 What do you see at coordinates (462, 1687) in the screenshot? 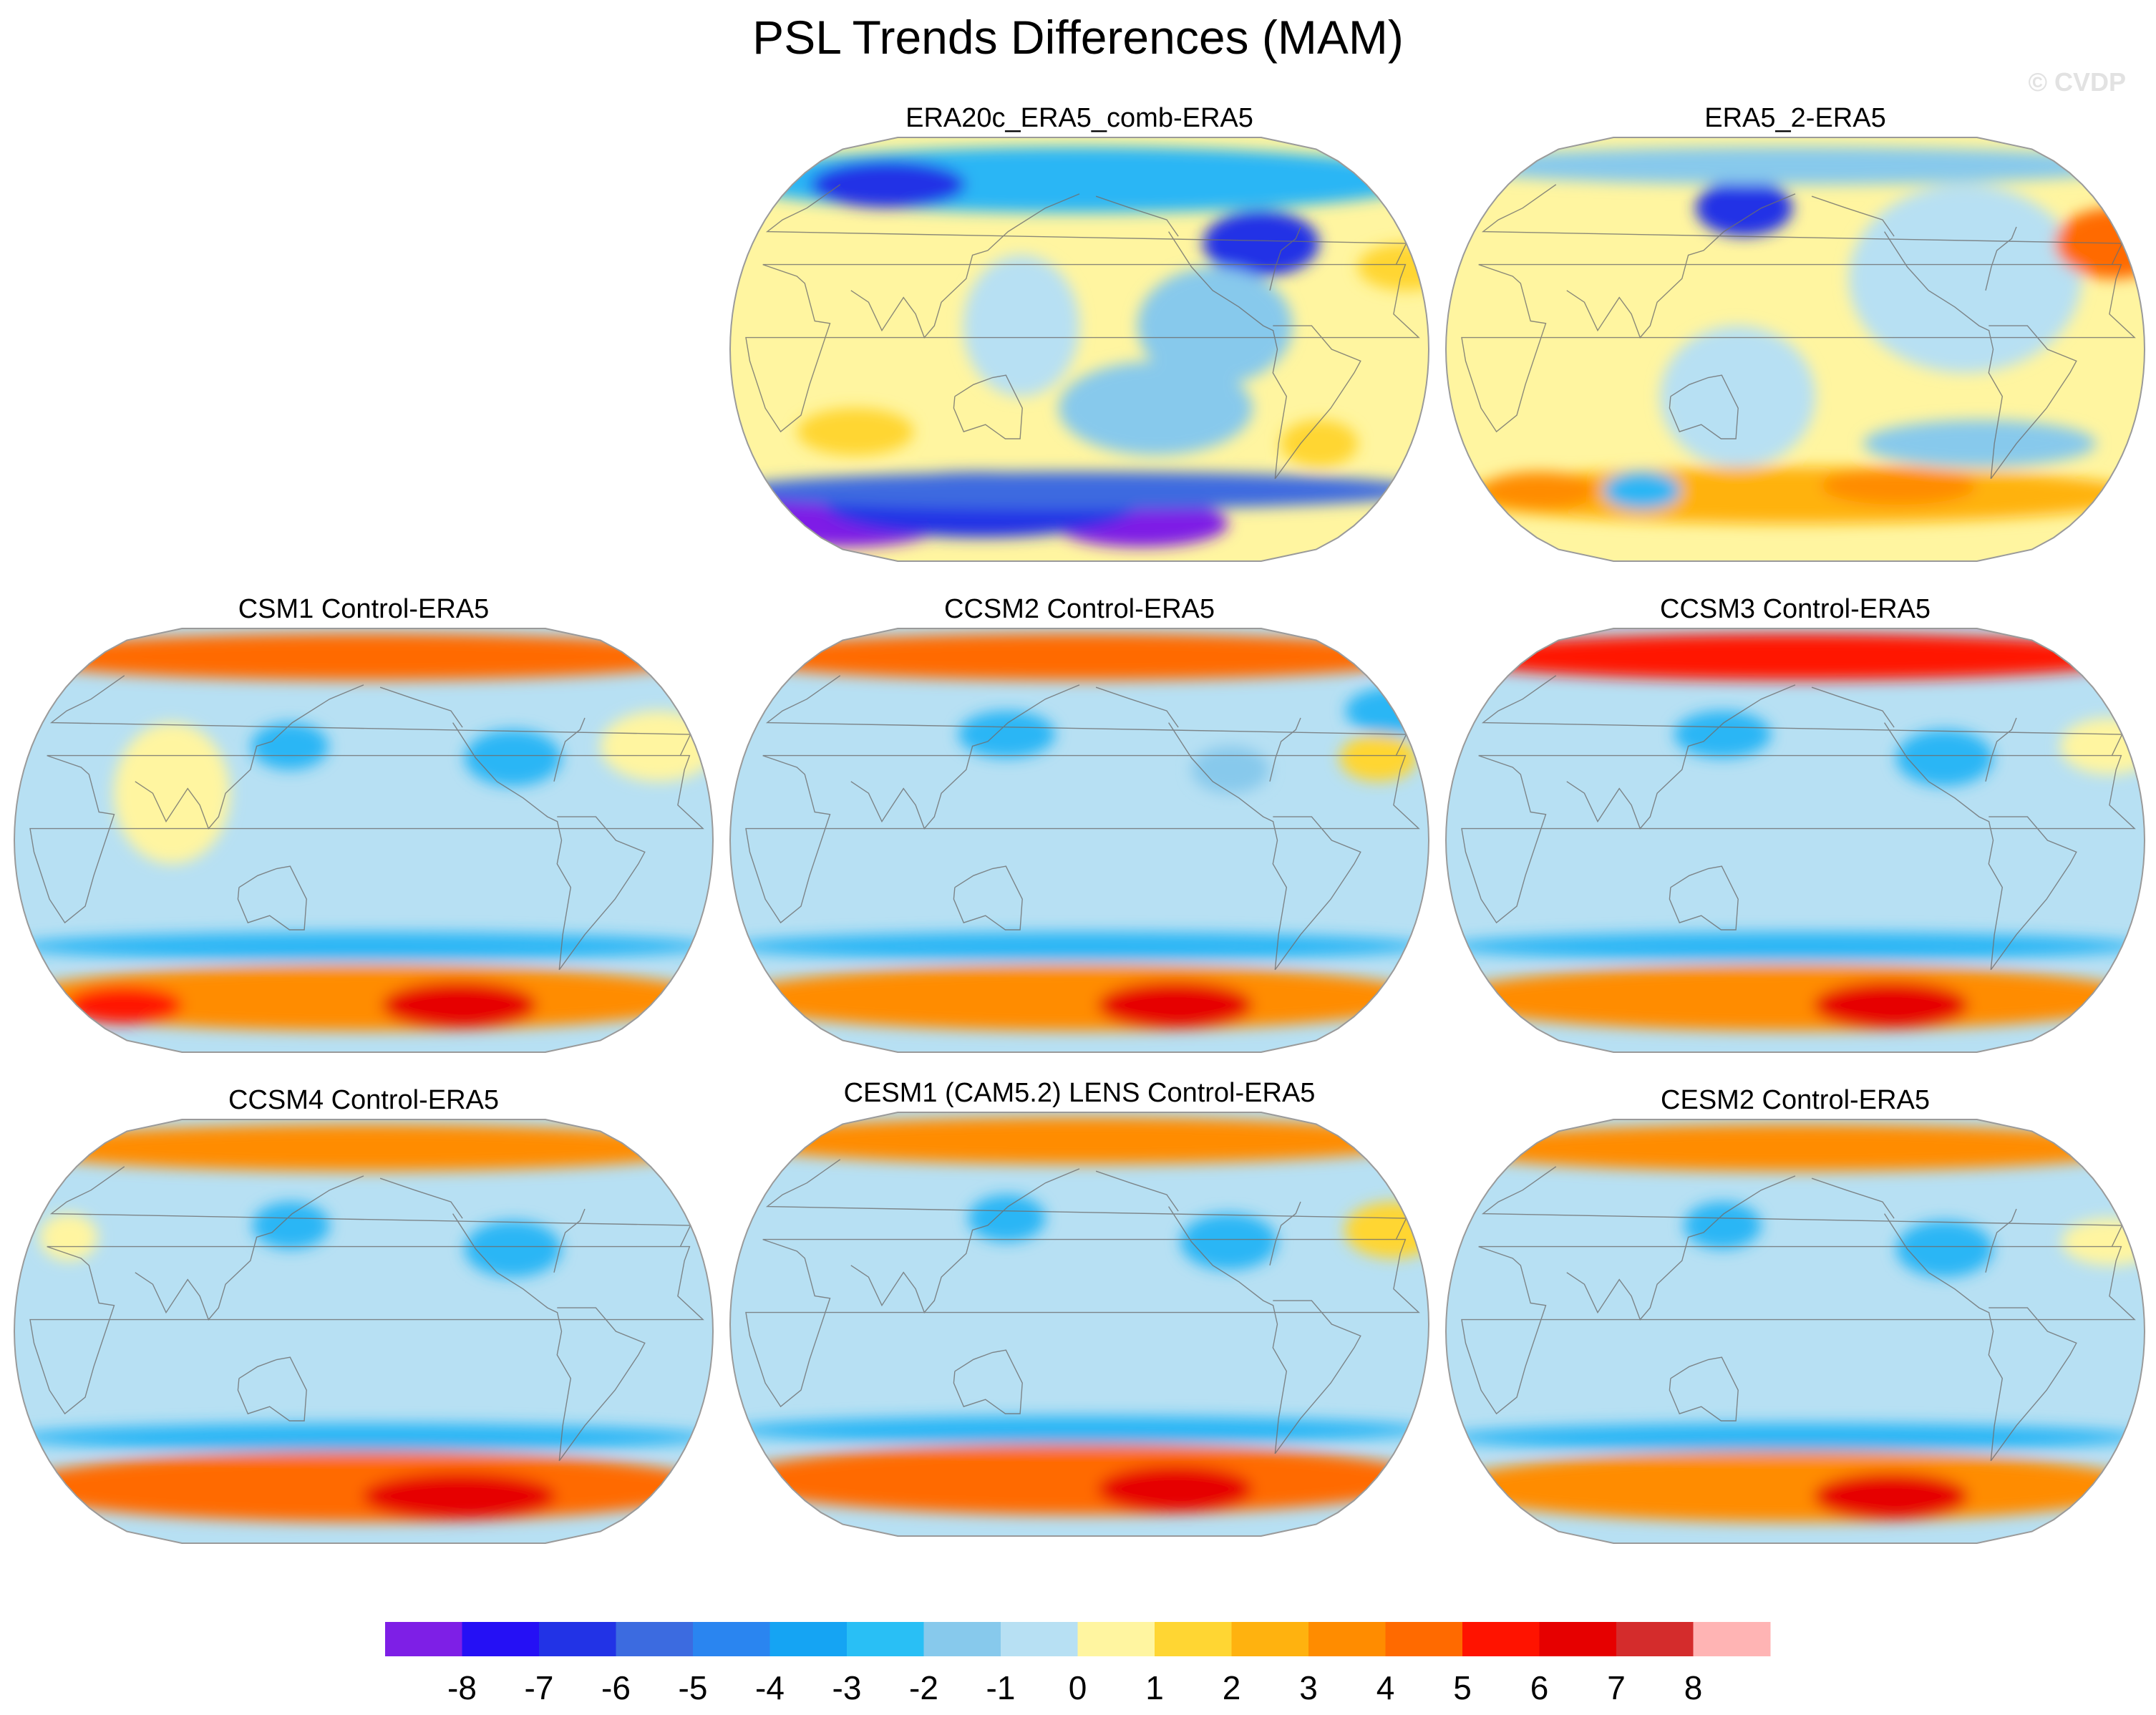
I see `colorbar-label: -8` at bounding box center [462, 1687].